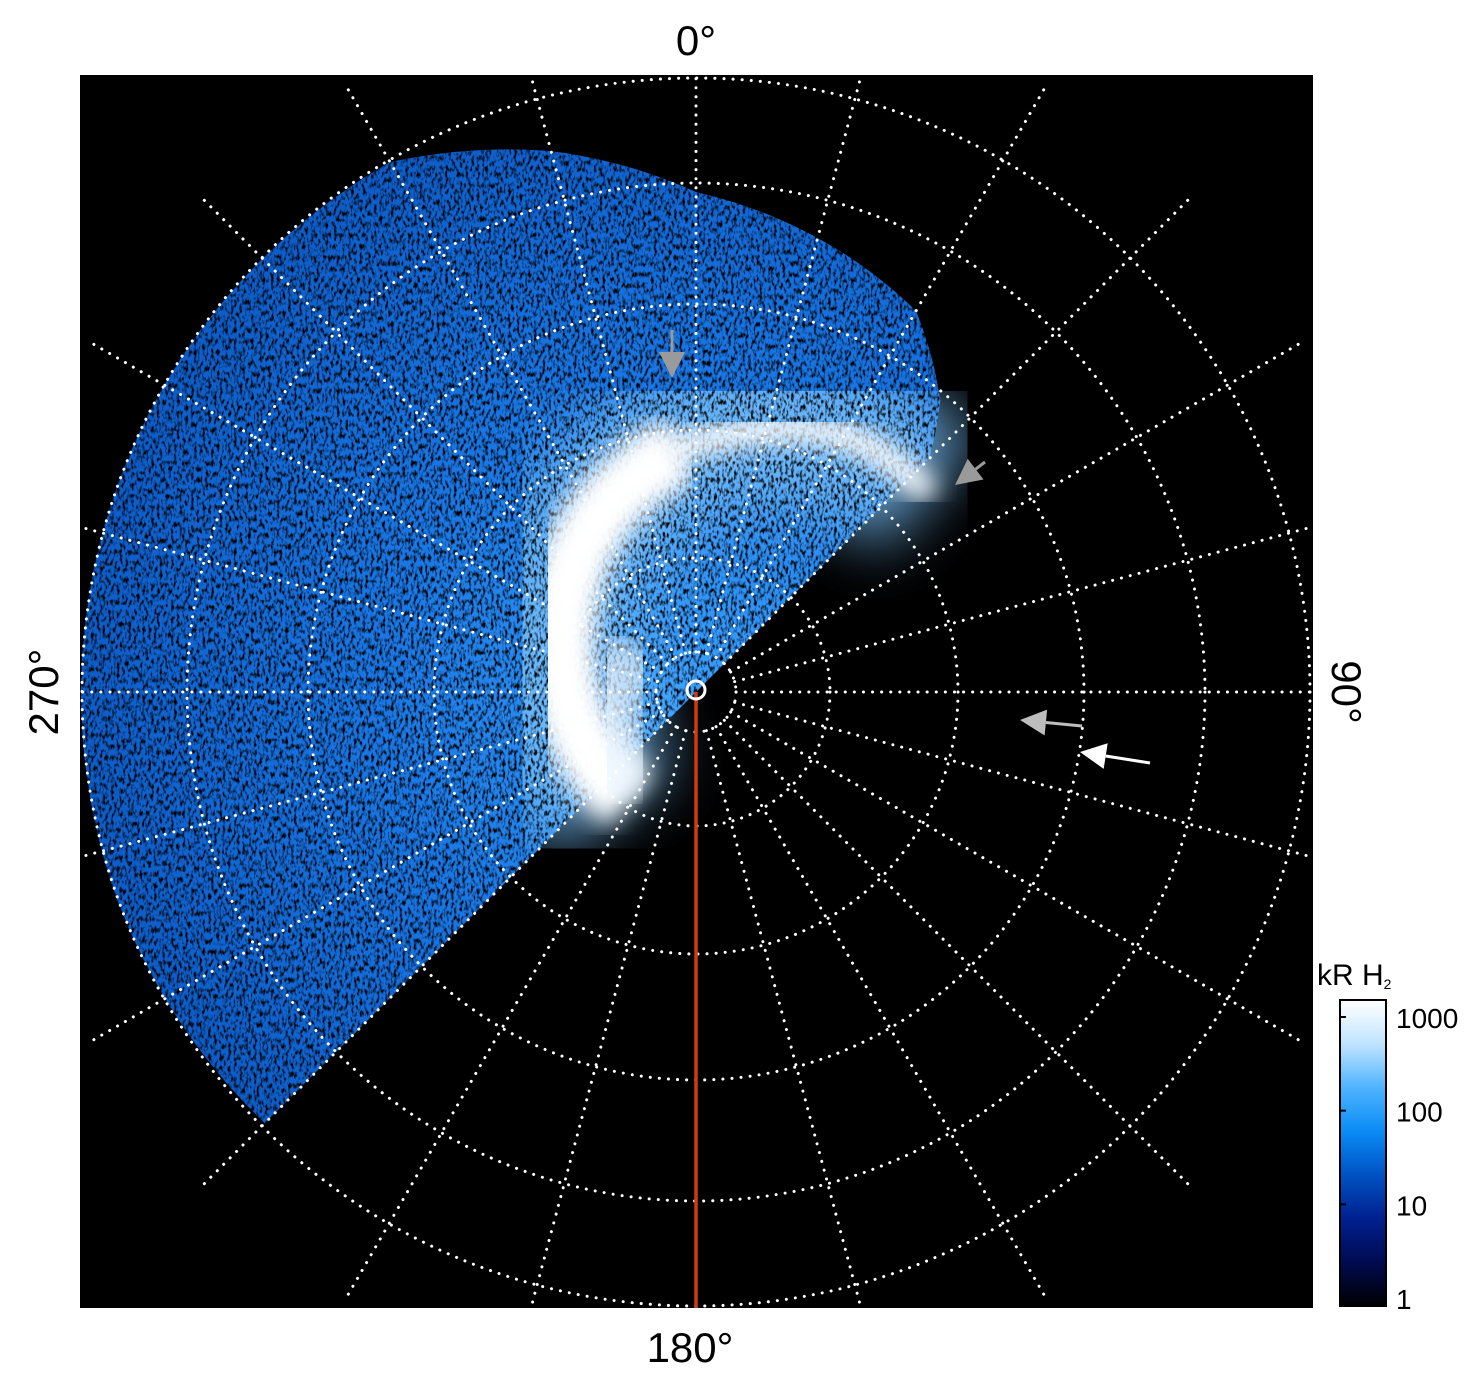 Image resolution: width=1481 pixels, height=1384 pixels. What do you see at coordinates (622, 720) in the screenshot?
I see `oval-inner-glow` at bounding box center [622, 720].